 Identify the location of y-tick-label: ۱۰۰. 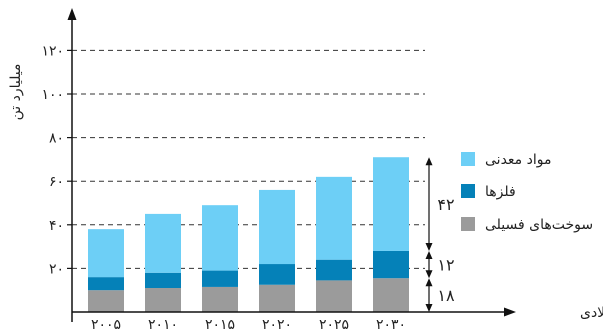
(52, 95).